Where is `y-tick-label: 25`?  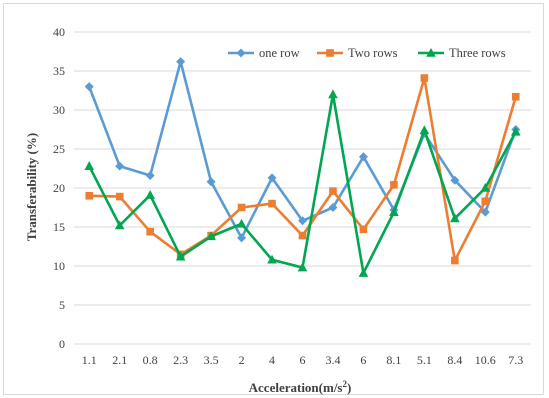
y-tick-label: 25 is located at coordinates (59, 149).